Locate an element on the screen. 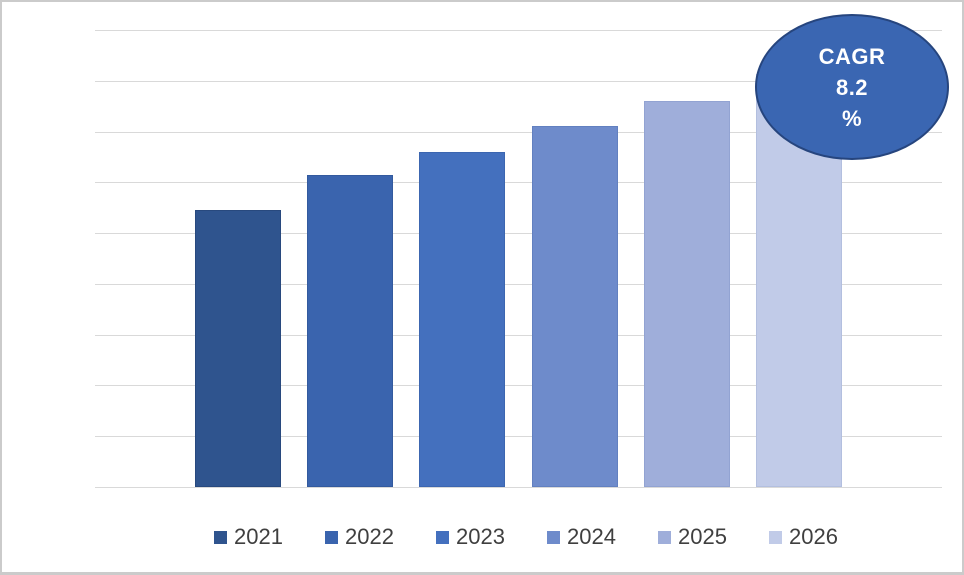 This screenshot has width=964, height=575. legend-item-2024: 2024 is located at coordinates (581, 537).